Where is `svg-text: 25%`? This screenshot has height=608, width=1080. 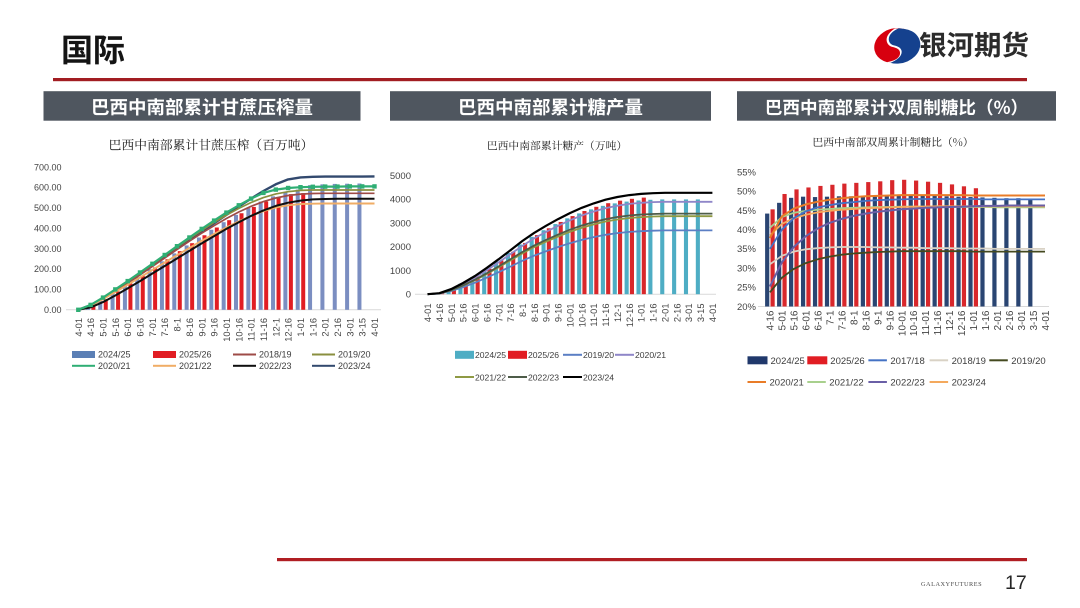 svg-text: 25% is located at coordinates (747, 288).